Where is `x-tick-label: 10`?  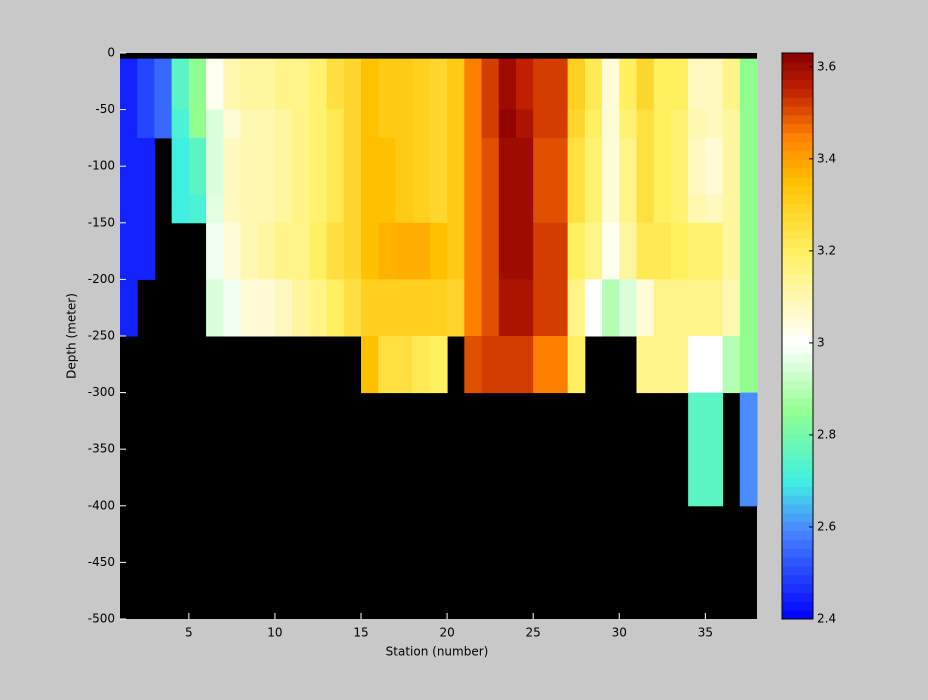 x-tick-label: 10 is located at coordinates (274, 633).